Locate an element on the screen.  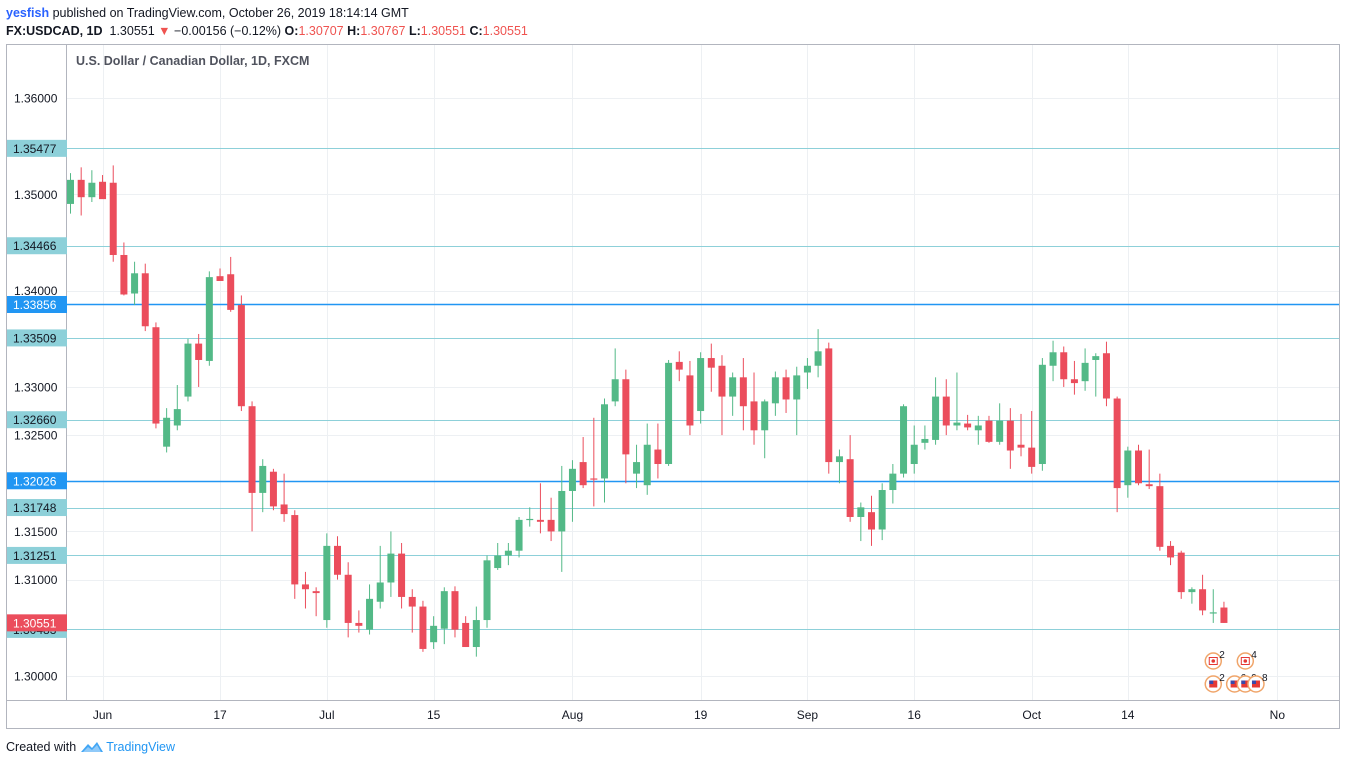
level-label-text: 1.31251 is located at coordinates (35, 556).